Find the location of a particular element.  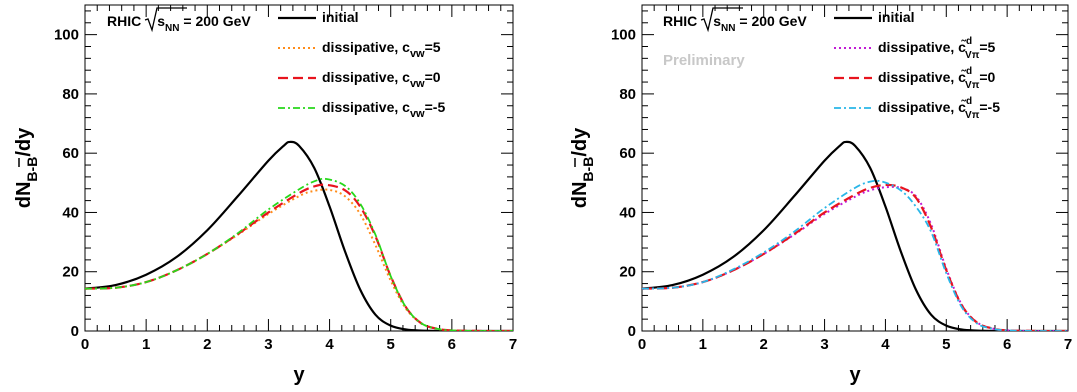

legend-entry: dissipative, c̃d Vπ=5 is located at coordinates (937, 48).